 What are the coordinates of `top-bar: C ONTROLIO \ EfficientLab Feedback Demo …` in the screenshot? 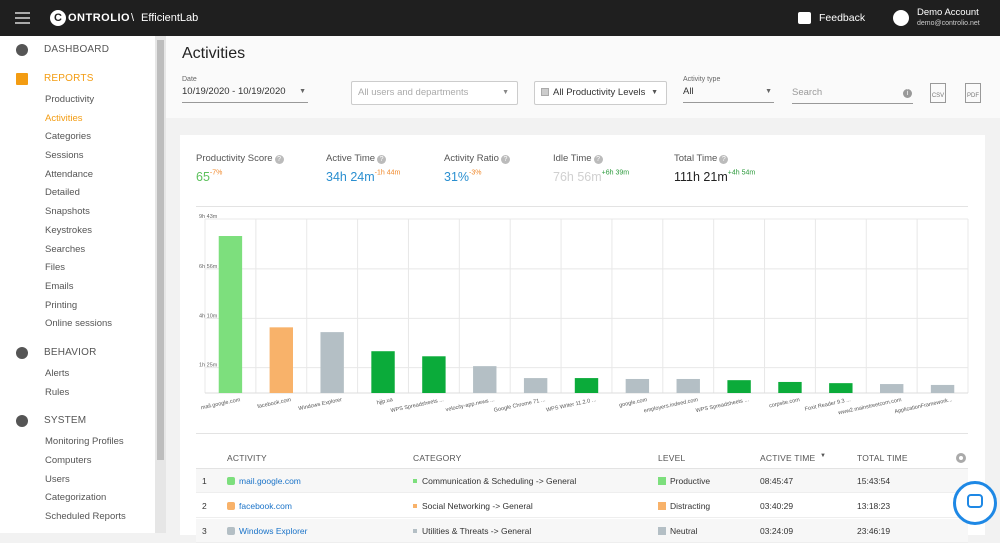 It's located at (500, 18).